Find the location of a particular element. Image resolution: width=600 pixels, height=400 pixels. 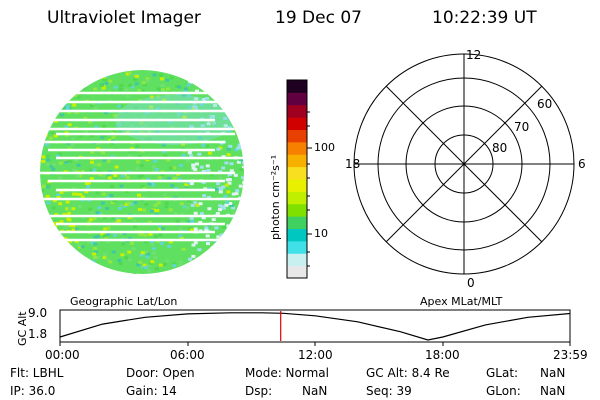

color-bar is located at coordinates (299, 179).